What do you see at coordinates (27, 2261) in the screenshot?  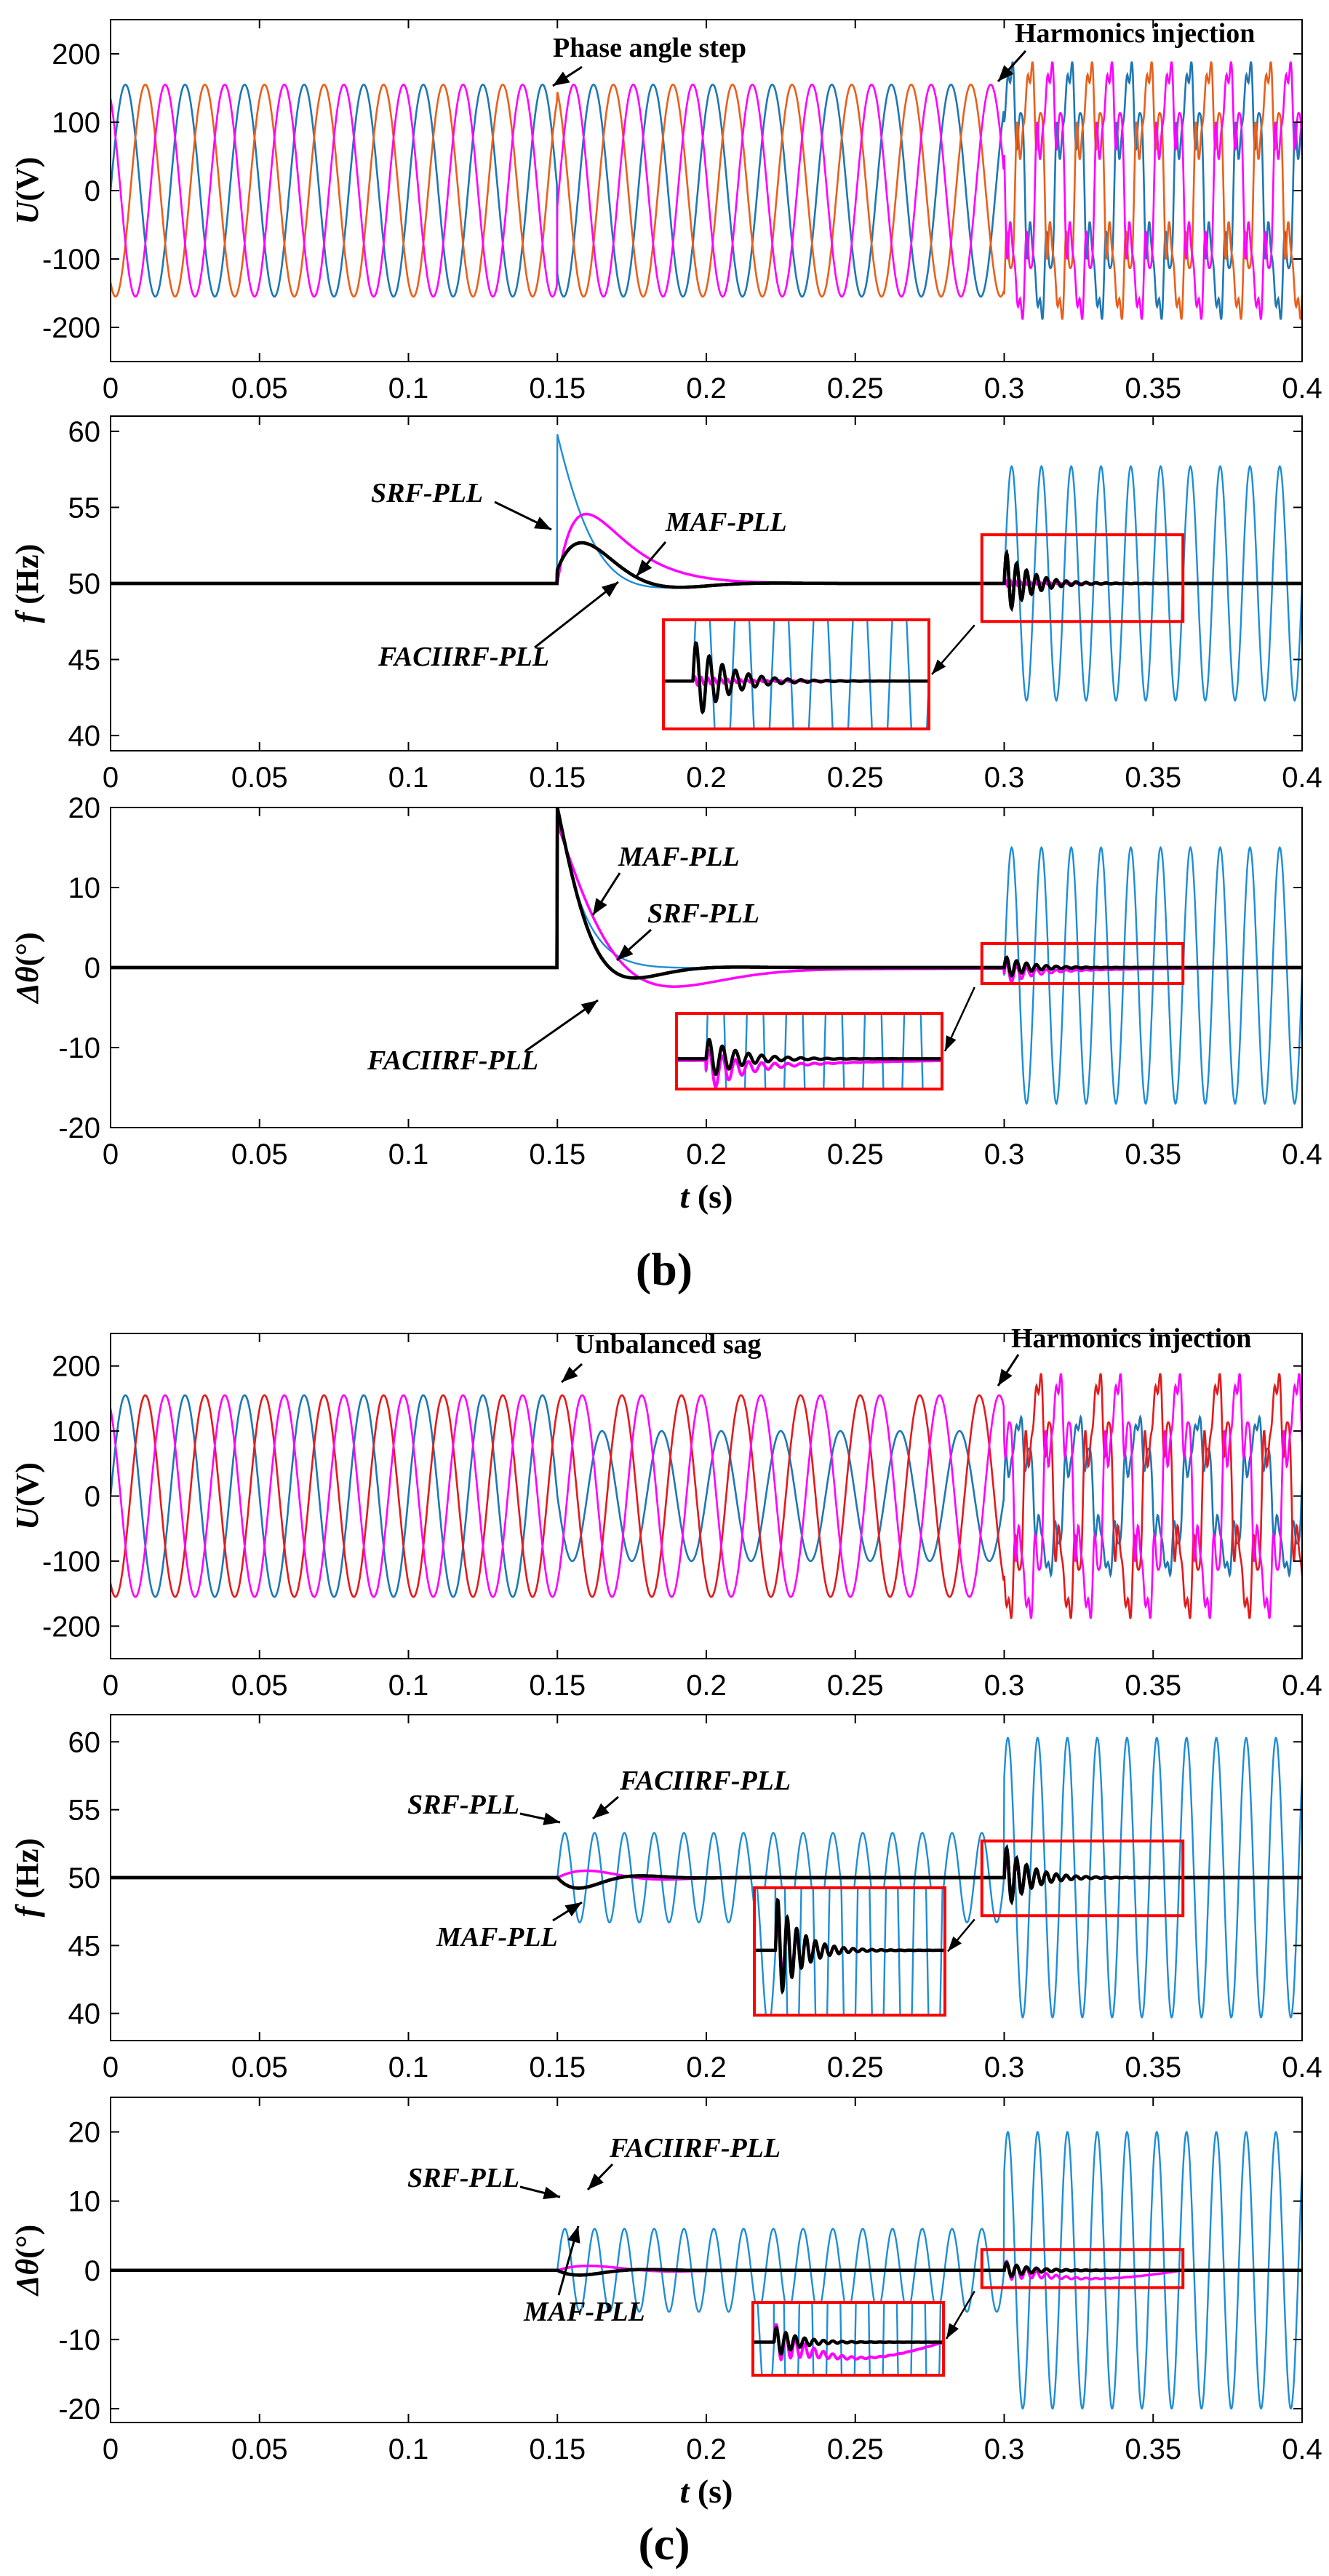 I see `y-axis-label: Δθ(°)` at bounding box center [27, 2261].